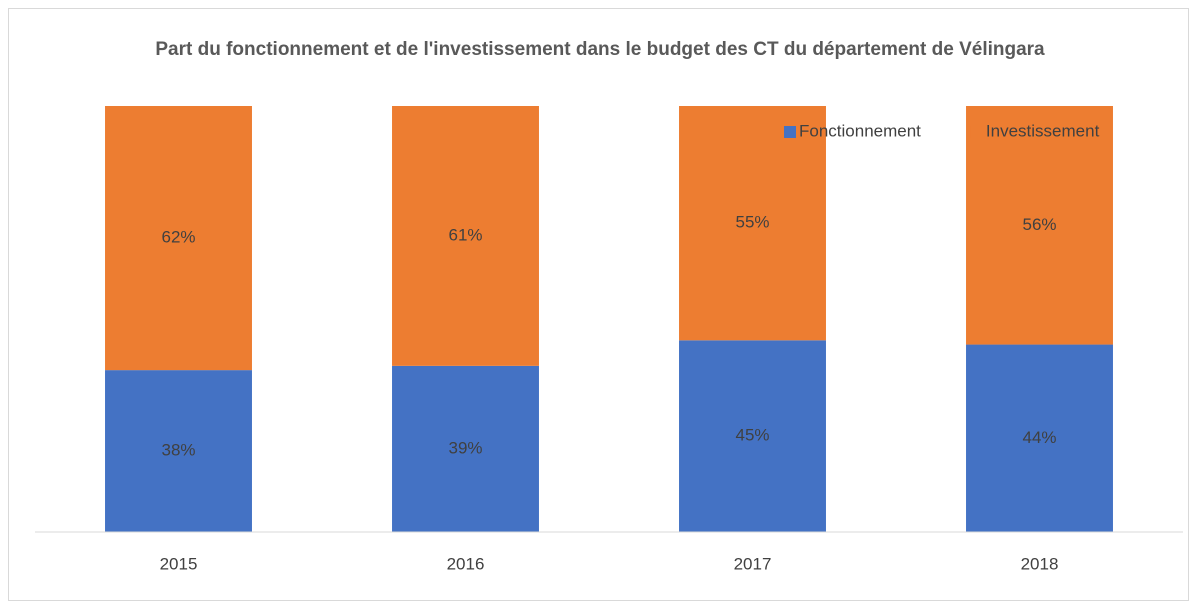  Describe the element at coordinates (860, 130) in the screenshot. I see `legend-label: Fonctionnement` at that location.